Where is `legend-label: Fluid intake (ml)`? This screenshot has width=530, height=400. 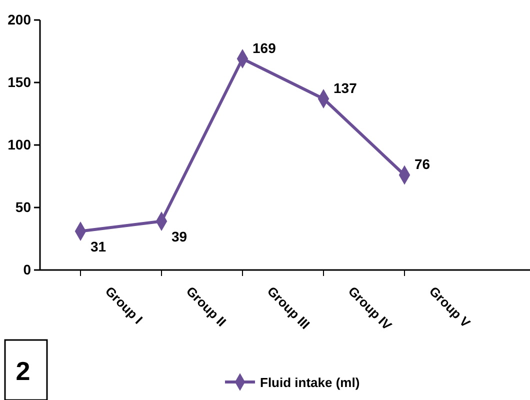
legend-label: Fluid intake (ml) is located at coordinates (310, 382).